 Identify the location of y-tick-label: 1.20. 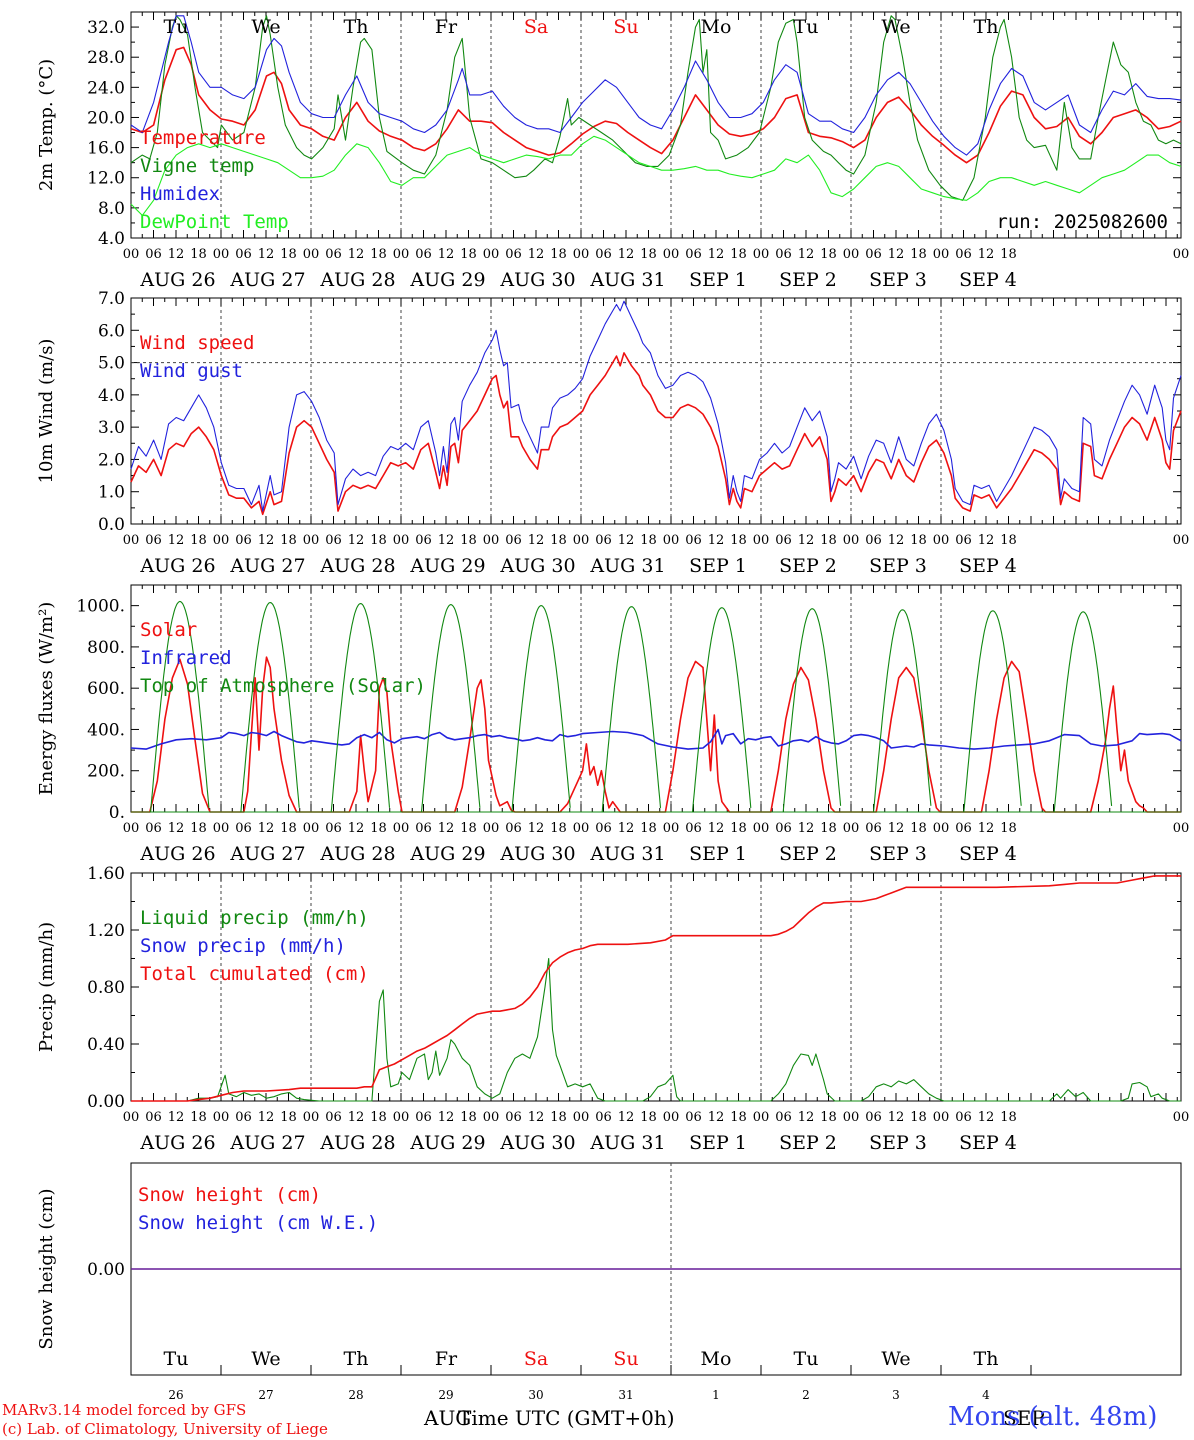
(106, 931).